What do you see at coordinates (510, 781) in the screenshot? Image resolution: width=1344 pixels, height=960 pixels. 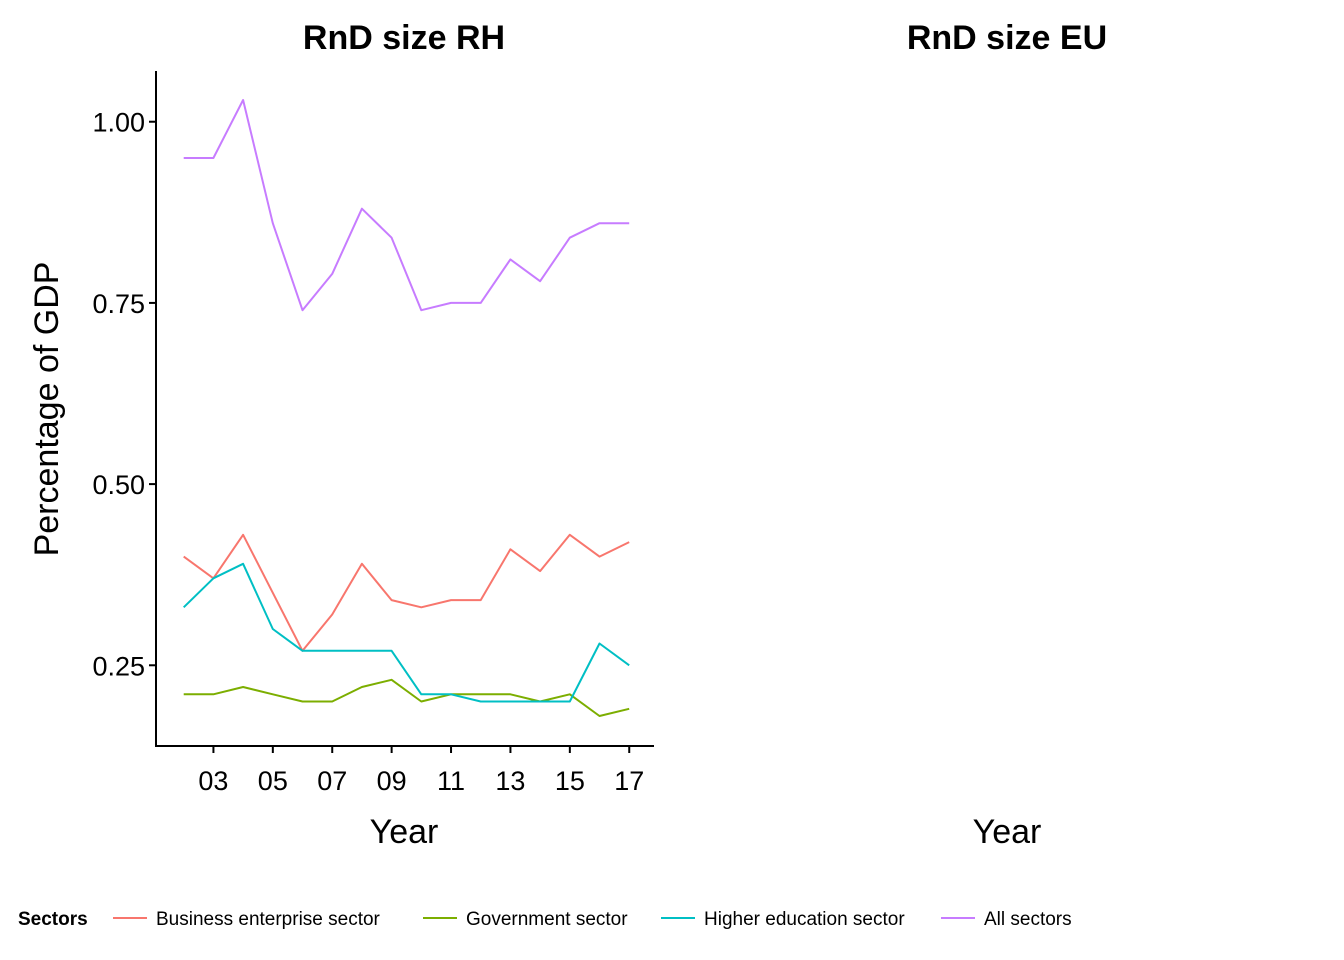 I see `x-tick-label: 13` at bounding box center [510, 781].